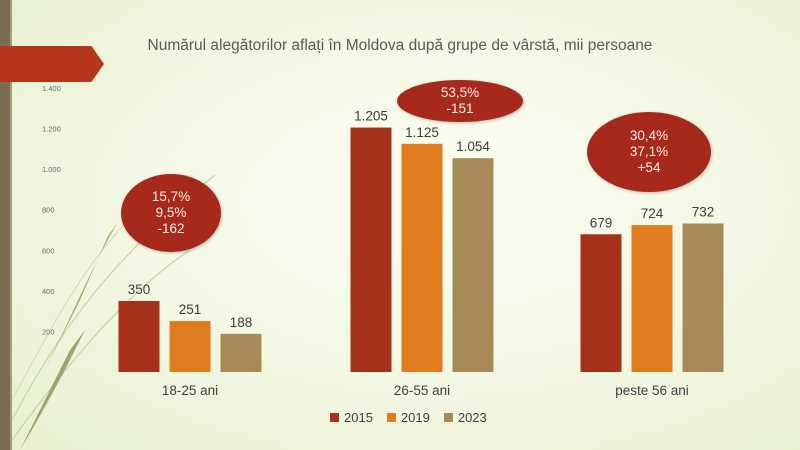  What do you see at coordinates (241, 322) in the screenshot?
I see `data-label: 188` at bounding box center [241, 322].